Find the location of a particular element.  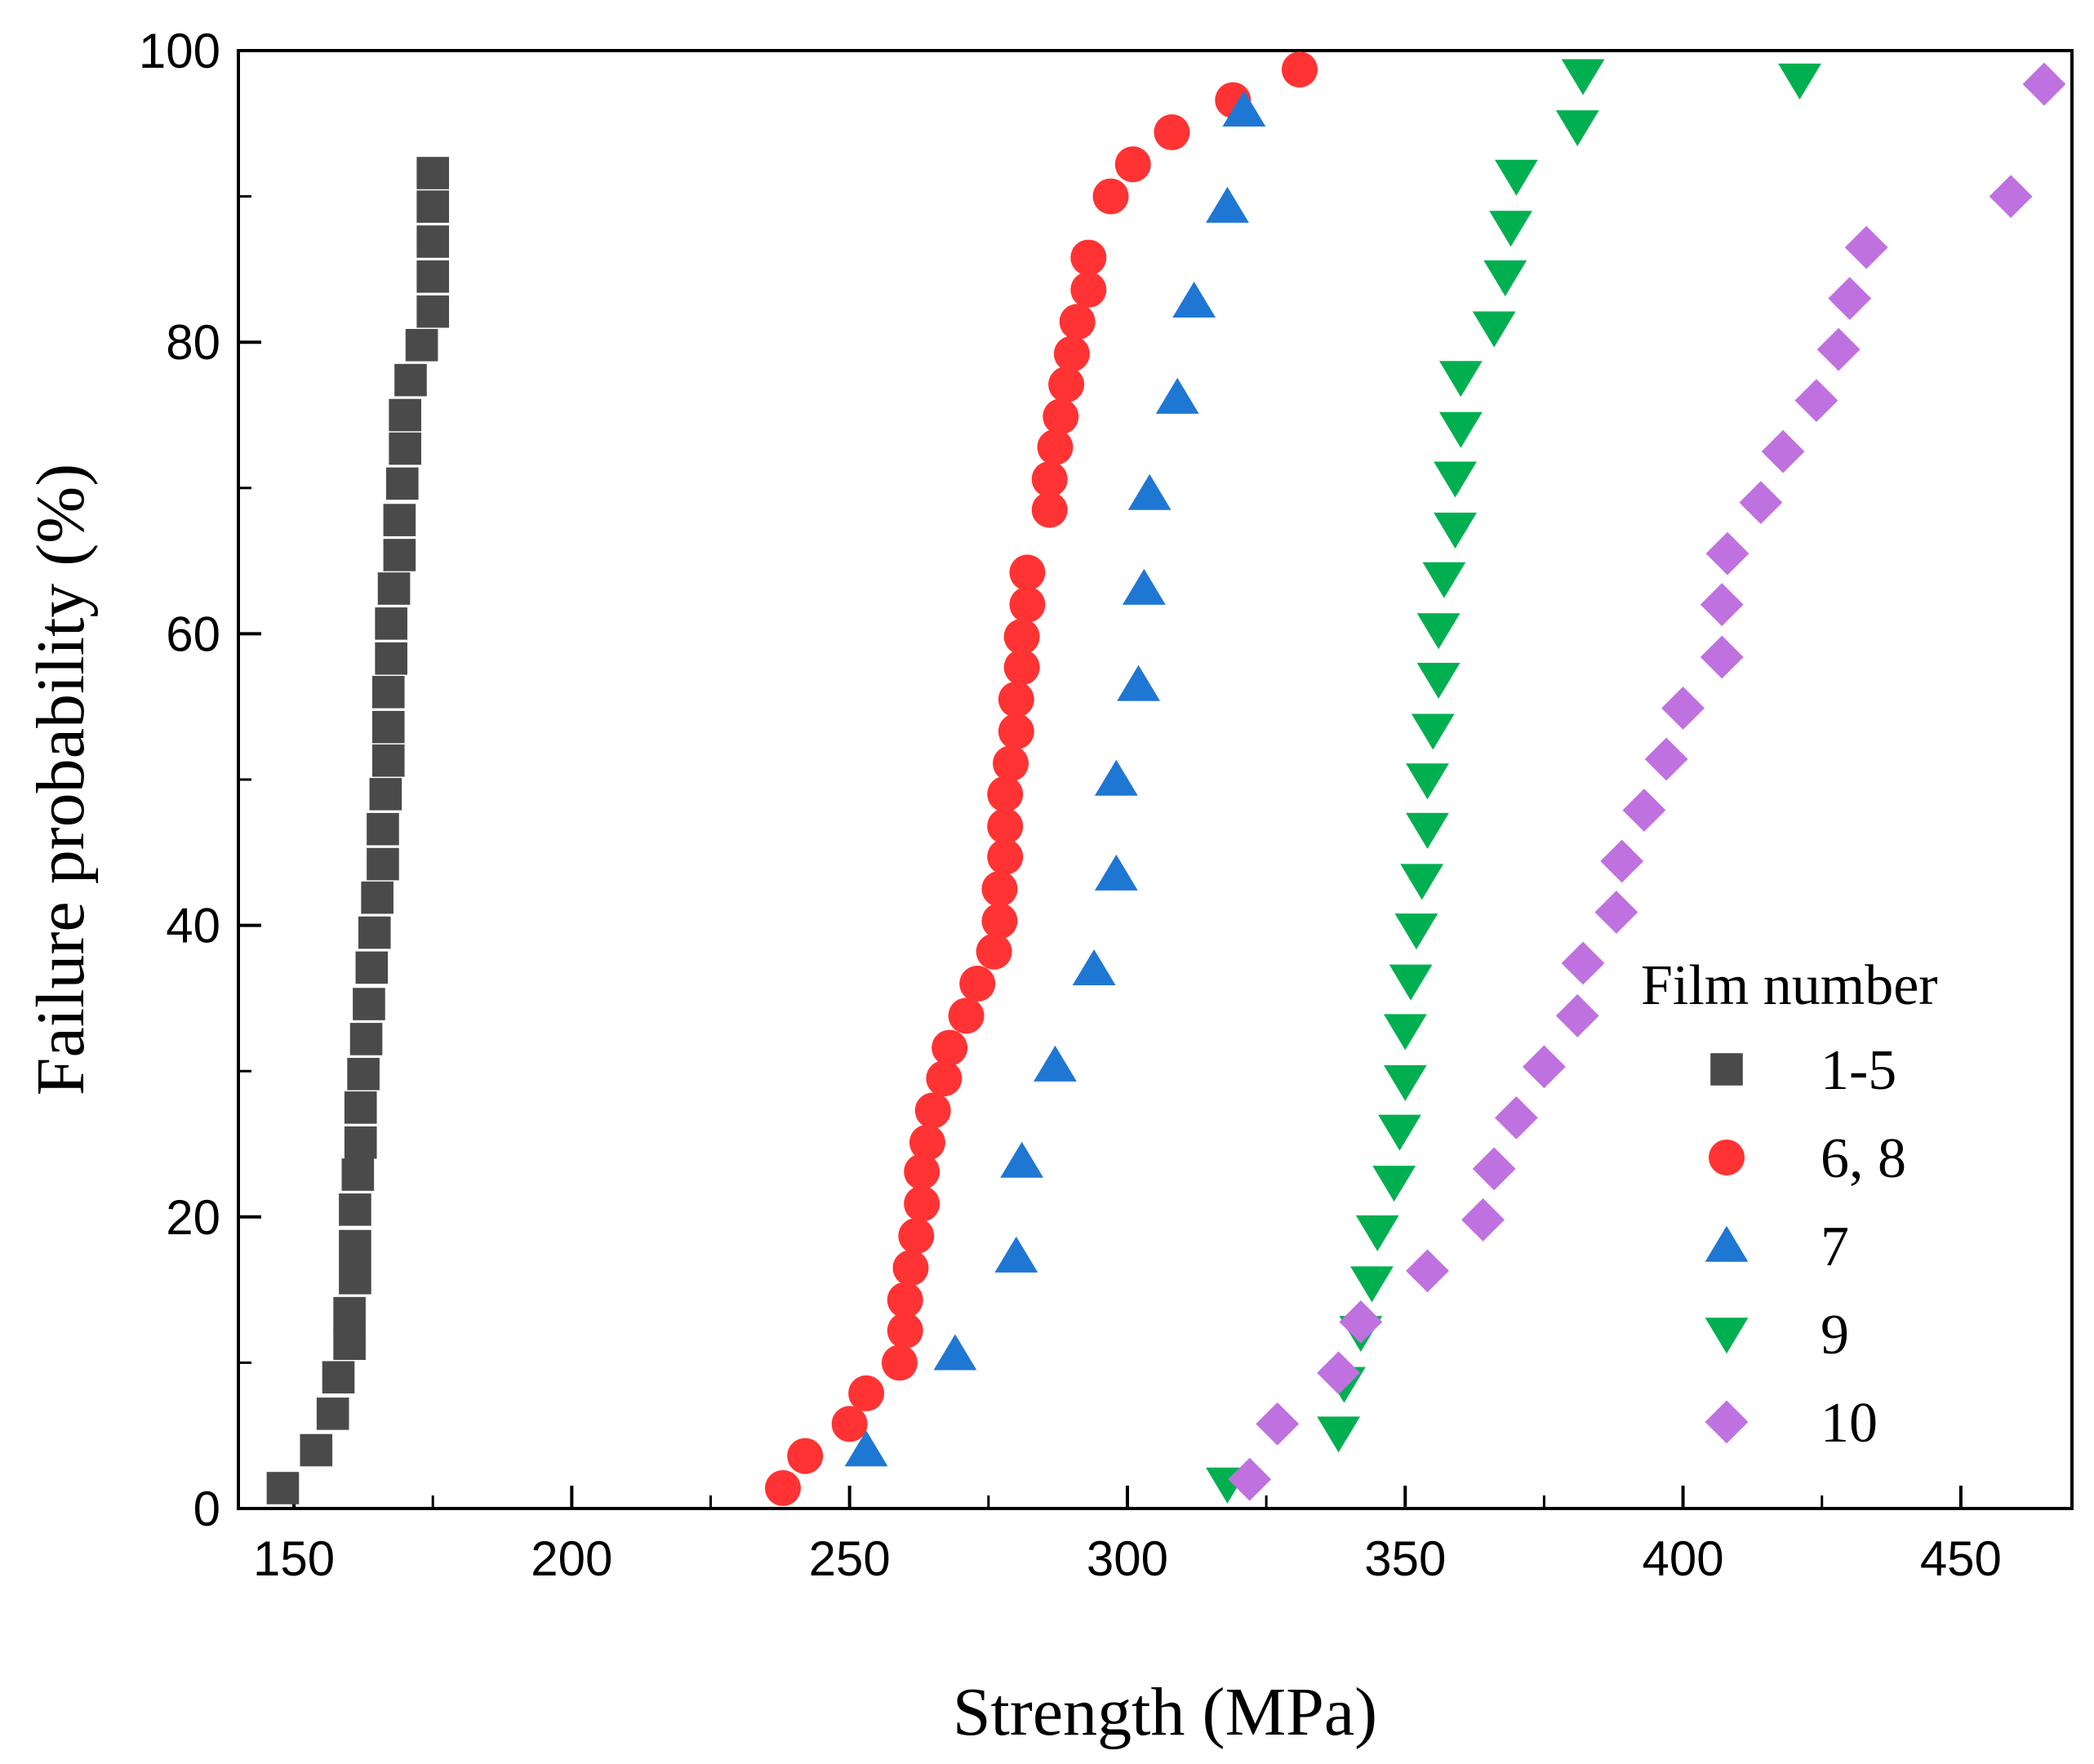

y-tick-label: 60 is located at coordinates (193, 634).